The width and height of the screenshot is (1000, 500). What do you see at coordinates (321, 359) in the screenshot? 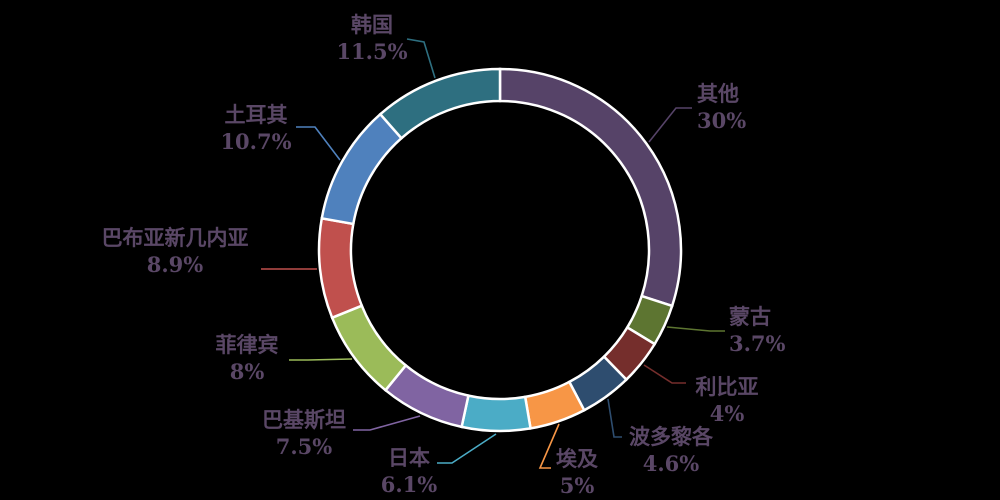
I see `leader-line-philippines` at bounding box center [321, 359].